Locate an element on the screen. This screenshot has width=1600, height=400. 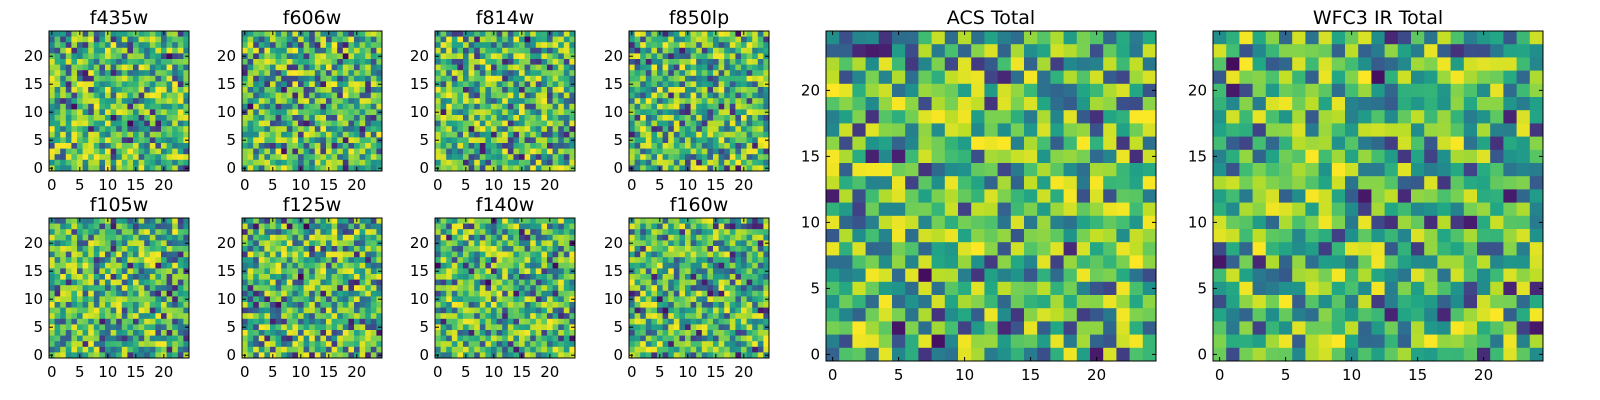
x-tick-label: 20 is located at coordinates (743, 185).